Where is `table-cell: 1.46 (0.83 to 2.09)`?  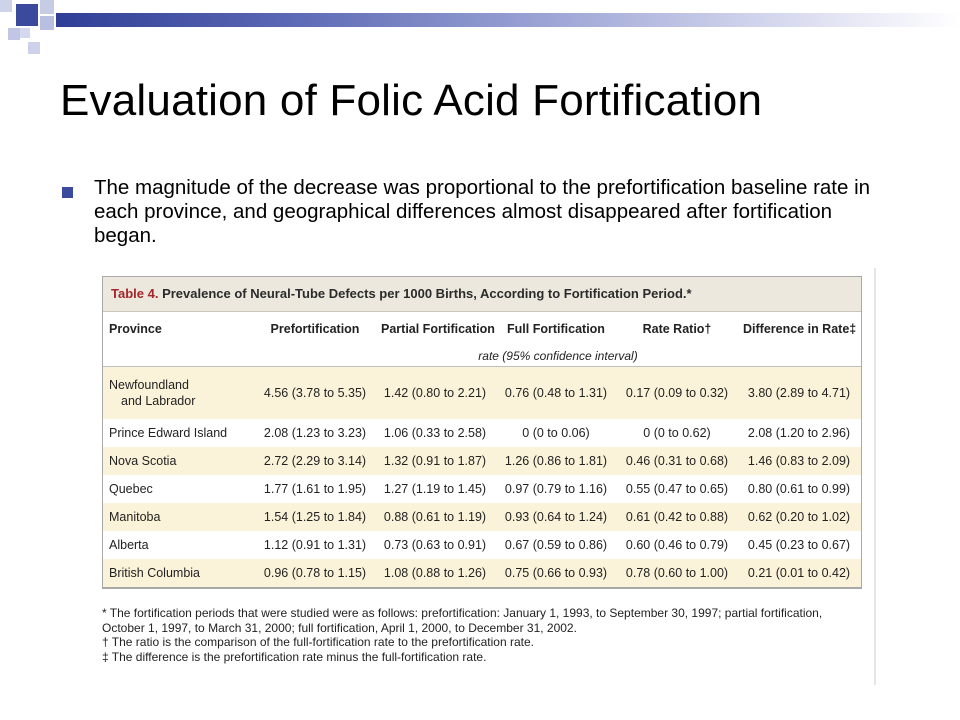 table-cell: 1.46 (0.83 to 2.09) is located at coordinates (799, 461).